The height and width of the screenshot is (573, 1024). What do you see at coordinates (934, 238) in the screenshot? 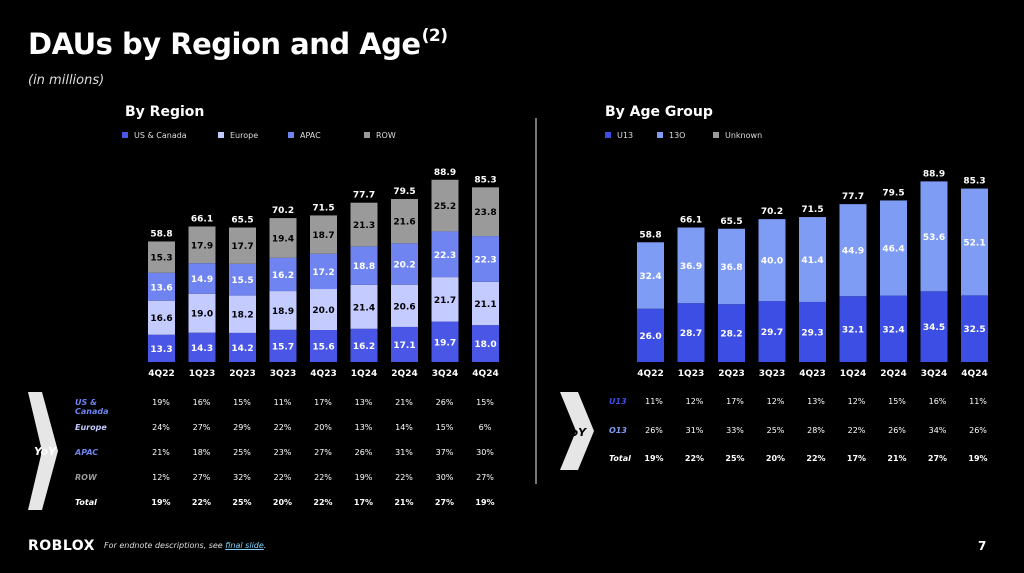
I see `bar-value-label: 53.6` at bounding box center [934, 238].